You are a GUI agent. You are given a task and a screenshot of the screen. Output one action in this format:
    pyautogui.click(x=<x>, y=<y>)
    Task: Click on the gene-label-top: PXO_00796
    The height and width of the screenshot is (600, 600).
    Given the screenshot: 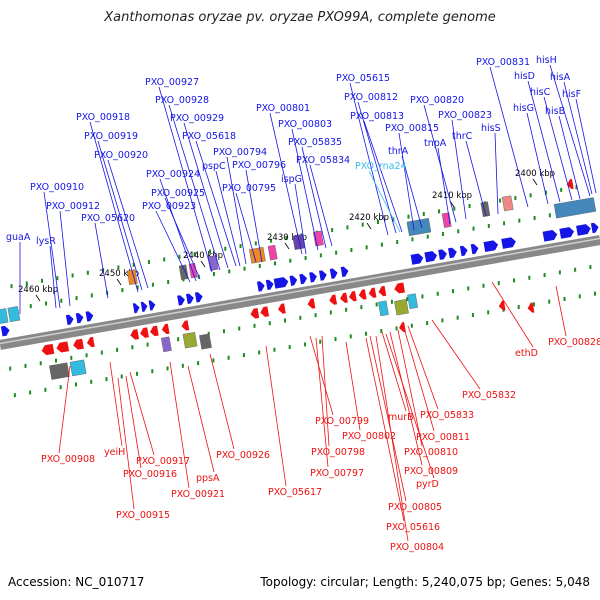 What is the action you would take?
    pyautogui.click(x=259, y=165)
    